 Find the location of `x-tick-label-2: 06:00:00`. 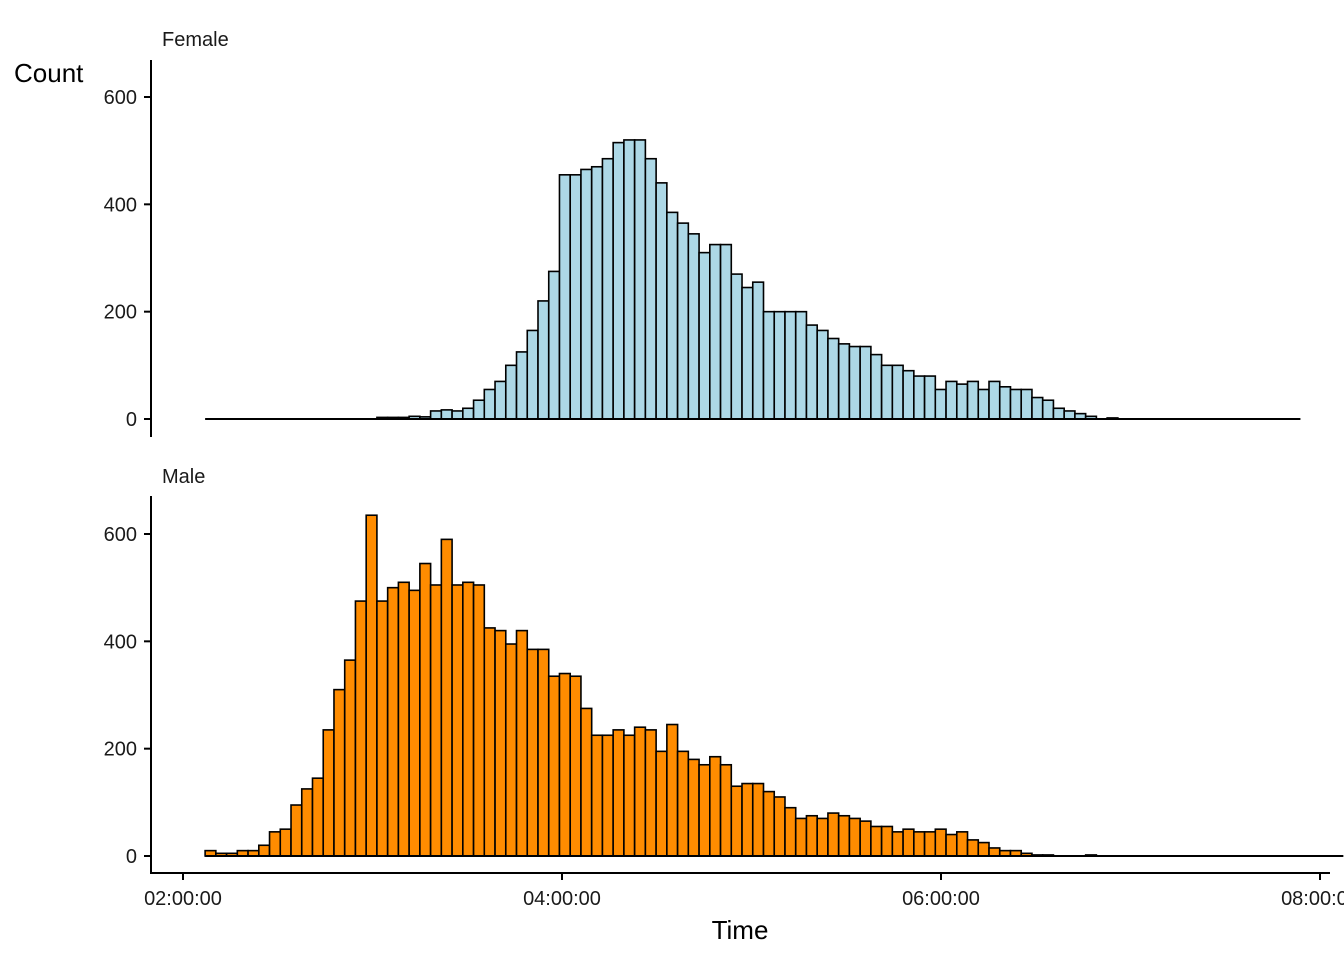

x-tick-label-2: 06:00:00 is located at coordinates (941, 899).